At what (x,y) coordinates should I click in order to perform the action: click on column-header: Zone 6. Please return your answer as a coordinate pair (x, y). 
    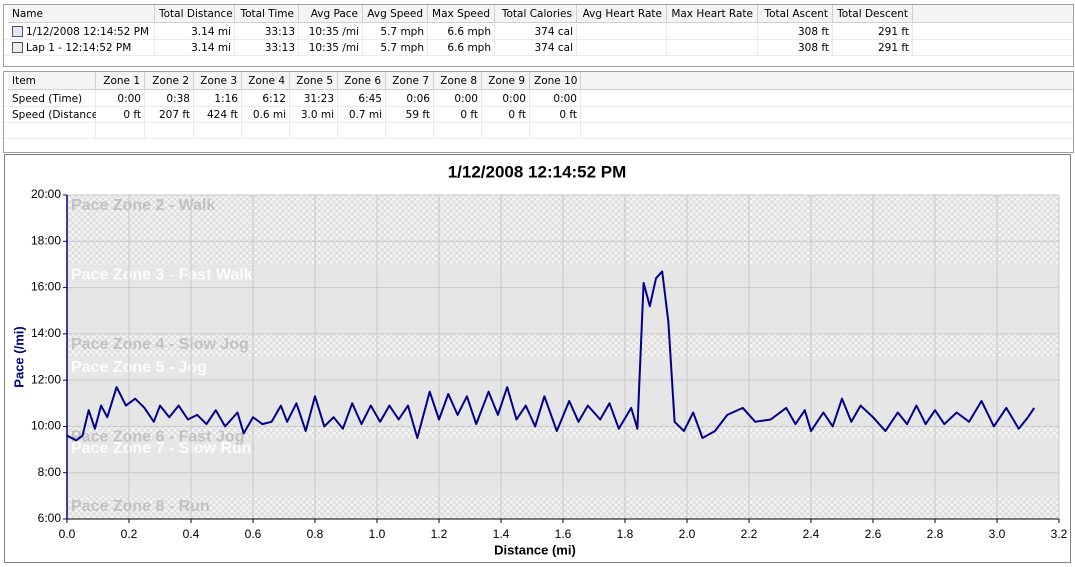
    Looking at the image, I should click on (362, 81).